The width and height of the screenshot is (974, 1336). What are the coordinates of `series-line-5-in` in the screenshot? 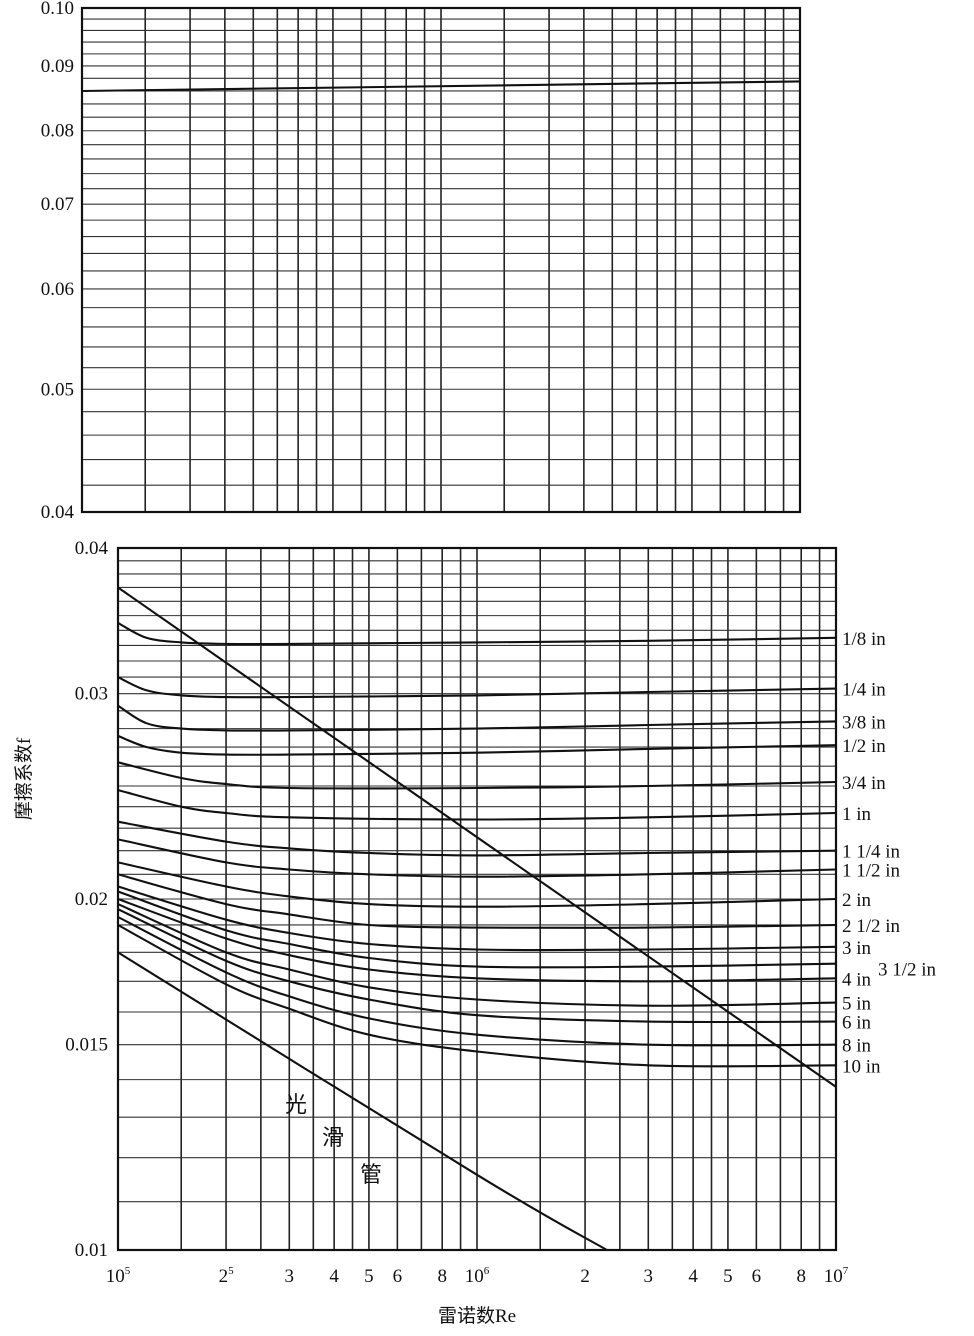 It's located at (477, 955).